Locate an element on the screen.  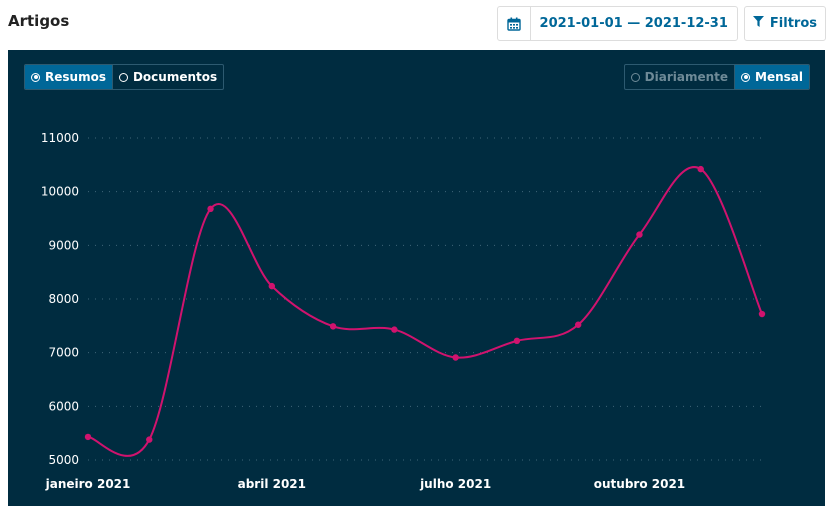
toggle-resumos-label: Resumos is located at coordinates (75, 77).